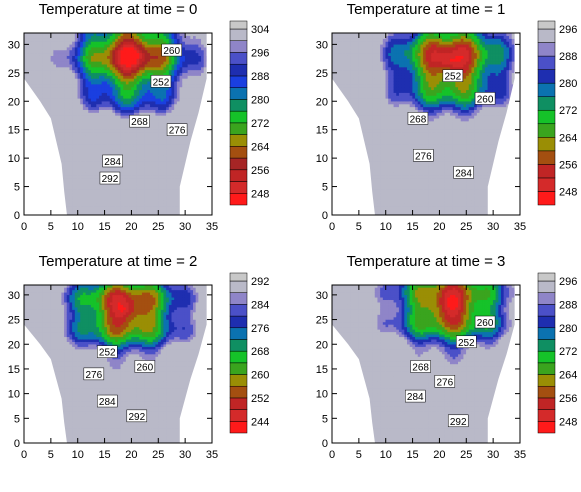 The image size is (581, 492). Describe the element at coordinates (78, 455) in the screenshot. I see `x-tick-label: 10` at that location.